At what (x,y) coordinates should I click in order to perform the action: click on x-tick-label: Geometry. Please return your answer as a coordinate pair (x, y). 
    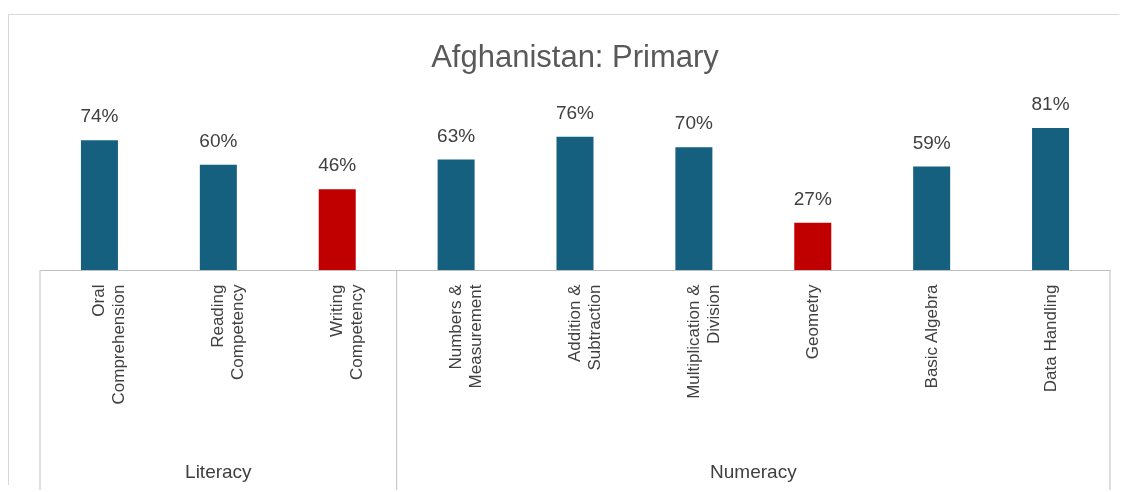
    Looking at the image, I should click on (812, 322).